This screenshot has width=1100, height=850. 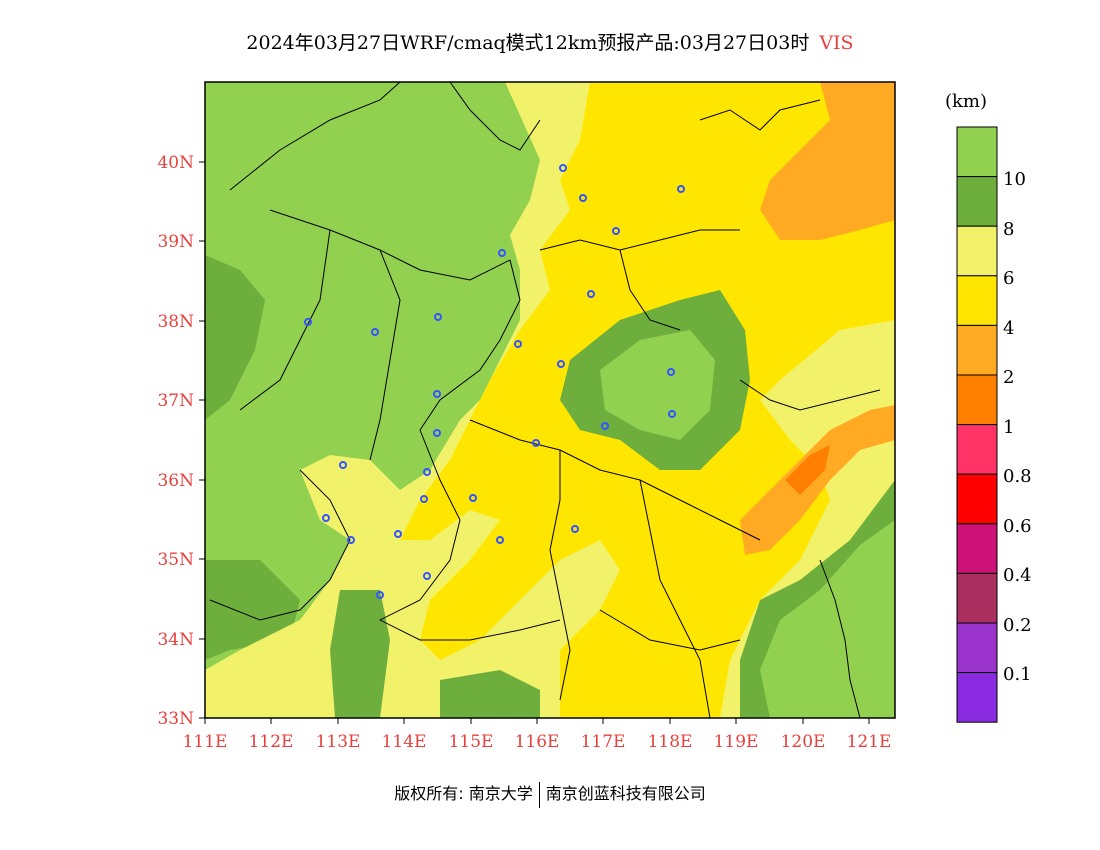 What do you see at coordinates (1017, 427) in the screenshot?
I see `colorbar-labels: 10 8 6 4 2 1 0.8 0.6 0.4 0.2 0.1` at bounding box center [1017, 427].